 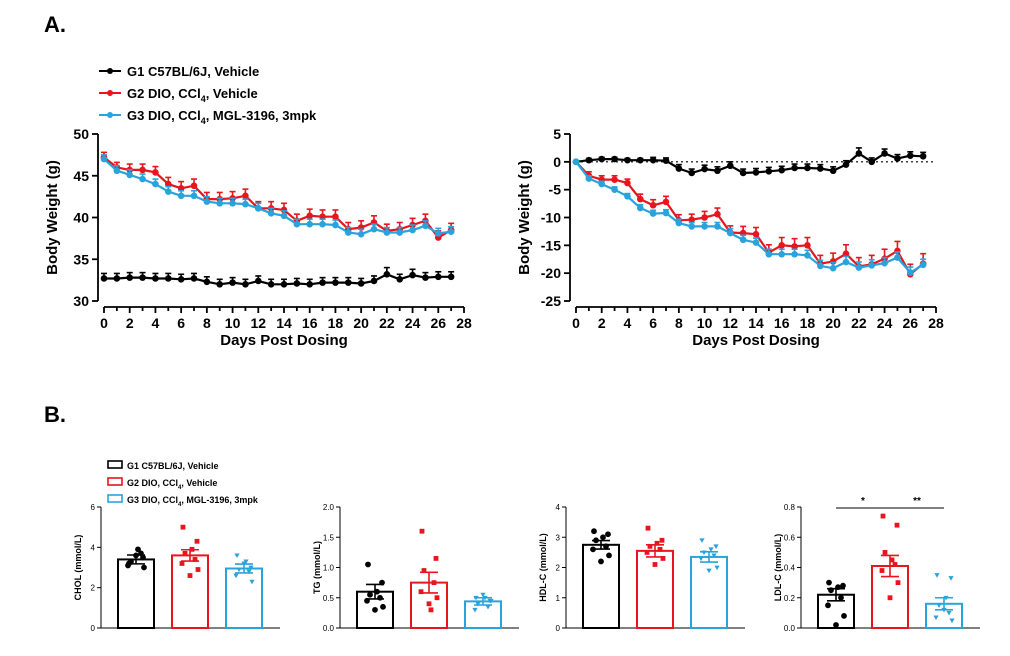 I want to click on x-tick-label: 22, so click(x=859, y=323).